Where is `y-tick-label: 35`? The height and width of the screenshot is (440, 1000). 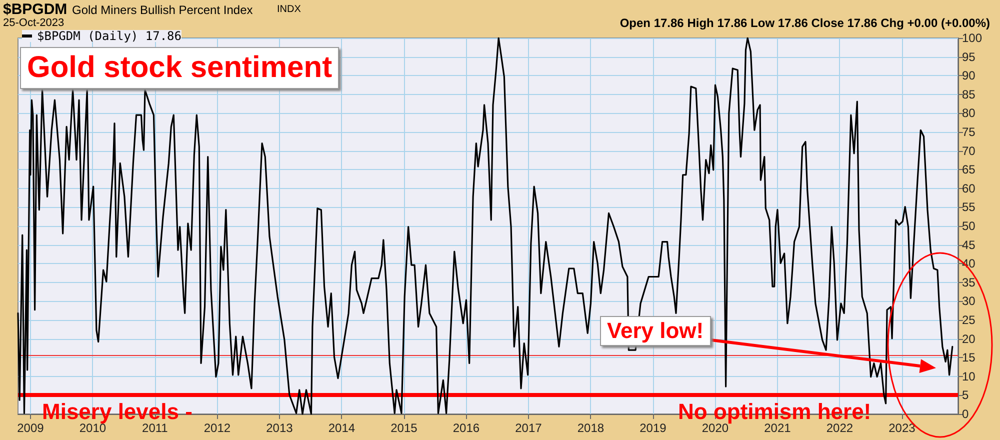
y-tick-label: 35 is located at coordinates (969, 282).